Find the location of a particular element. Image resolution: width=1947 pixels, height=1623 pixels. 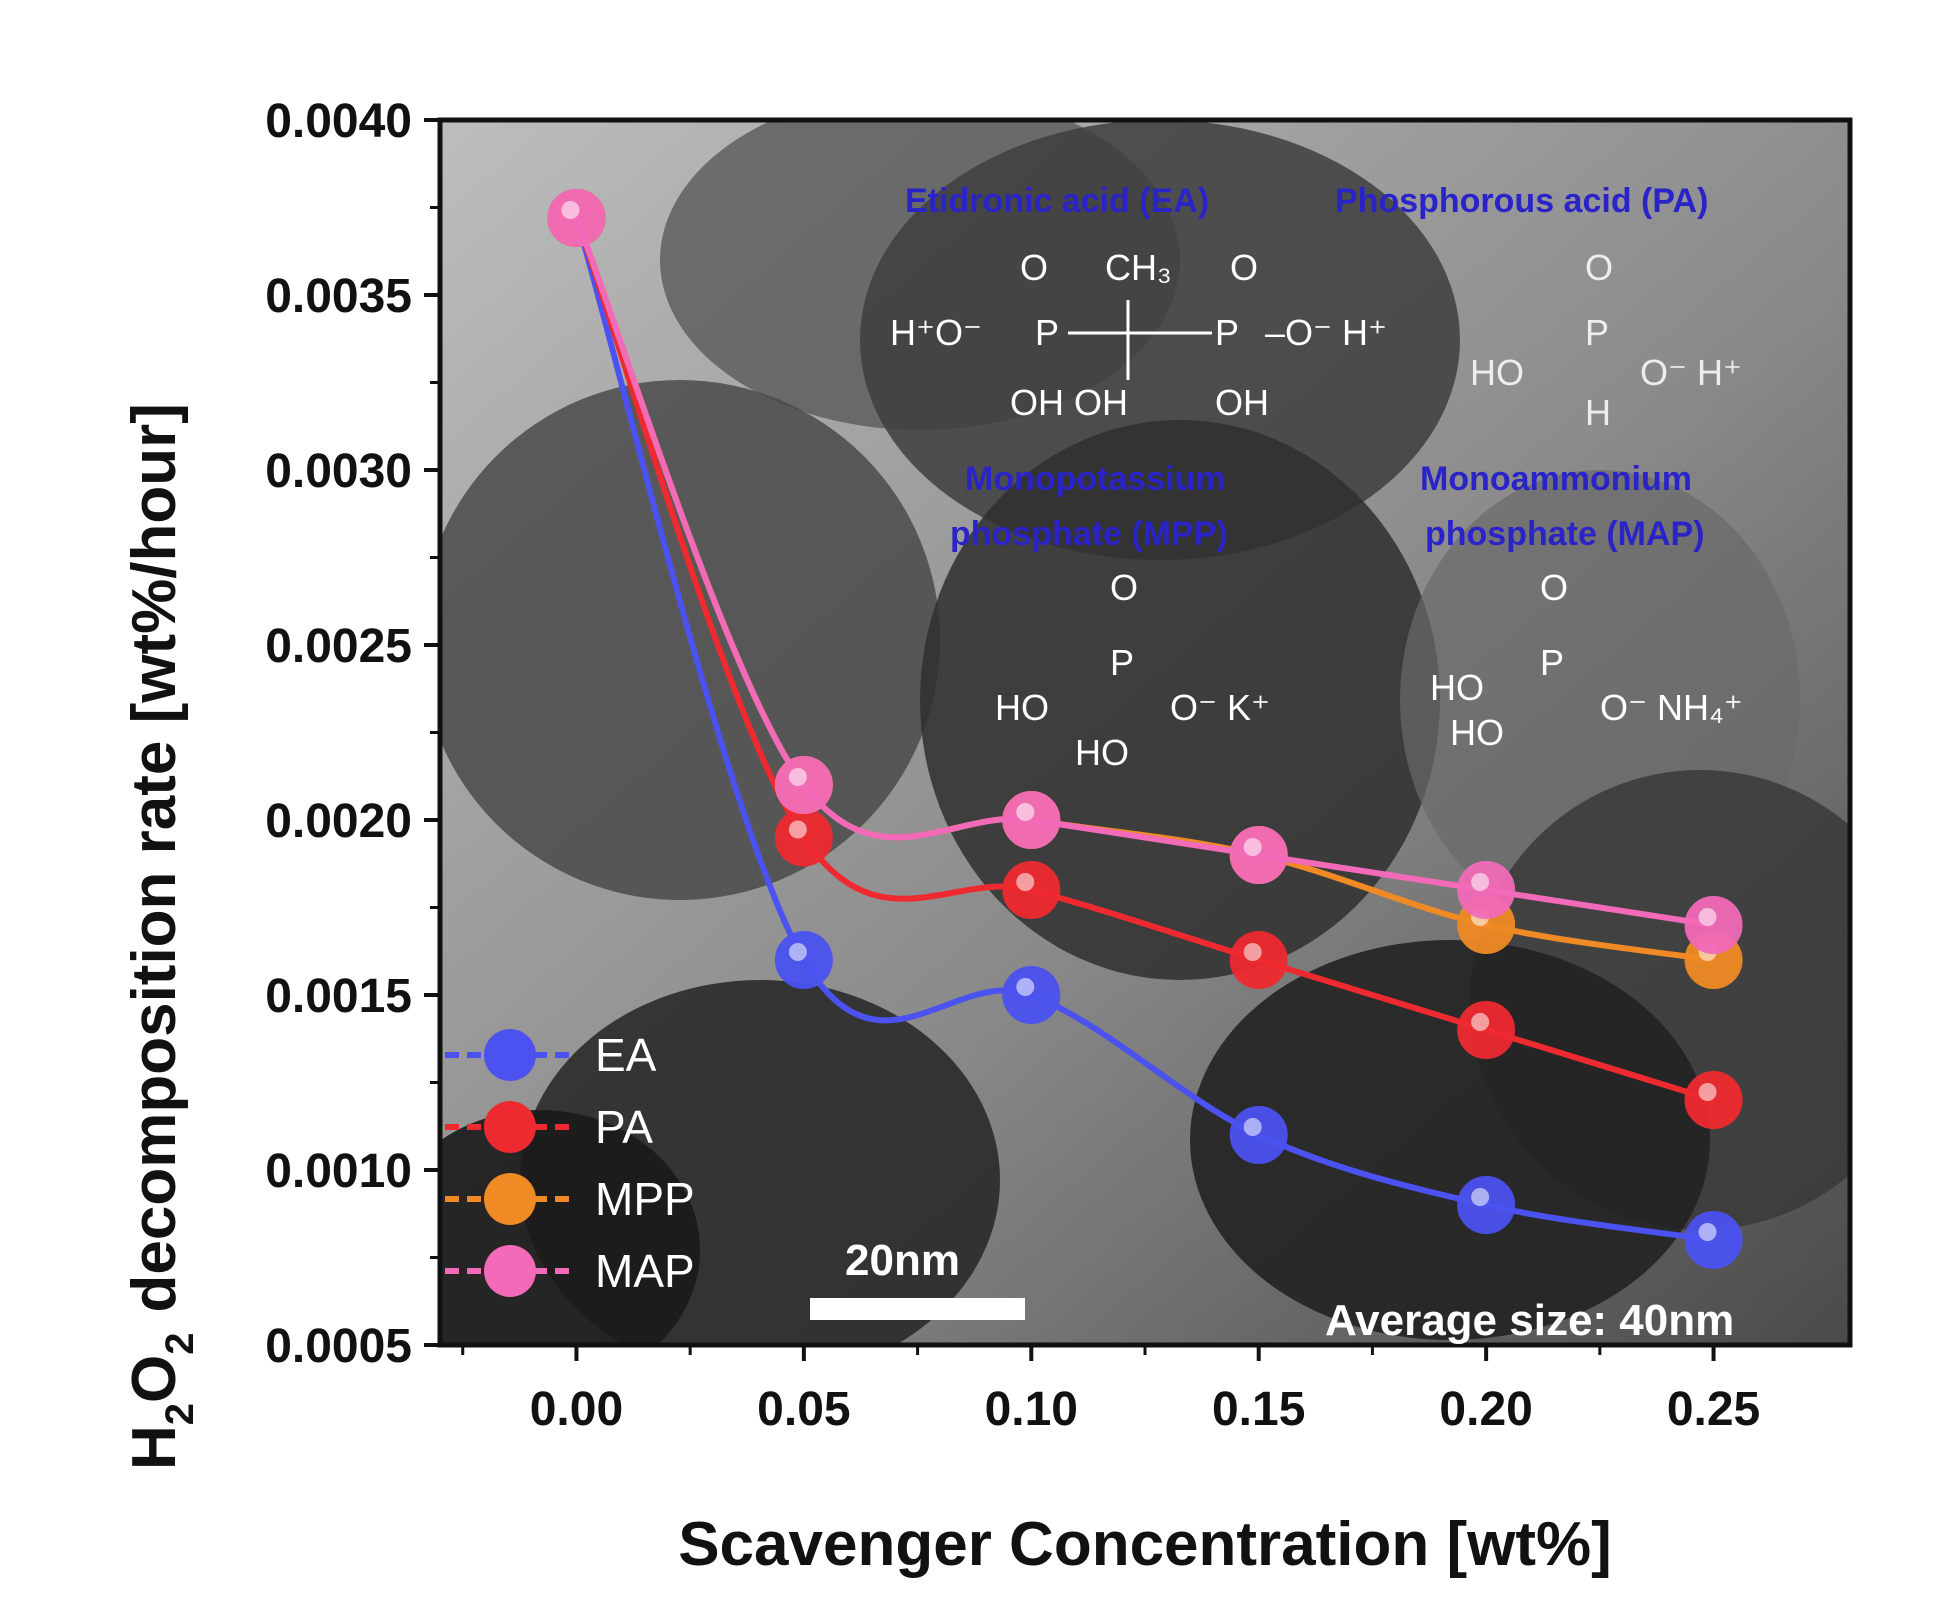

svg-text: CH₃ is located at coordinates (1138, 267).